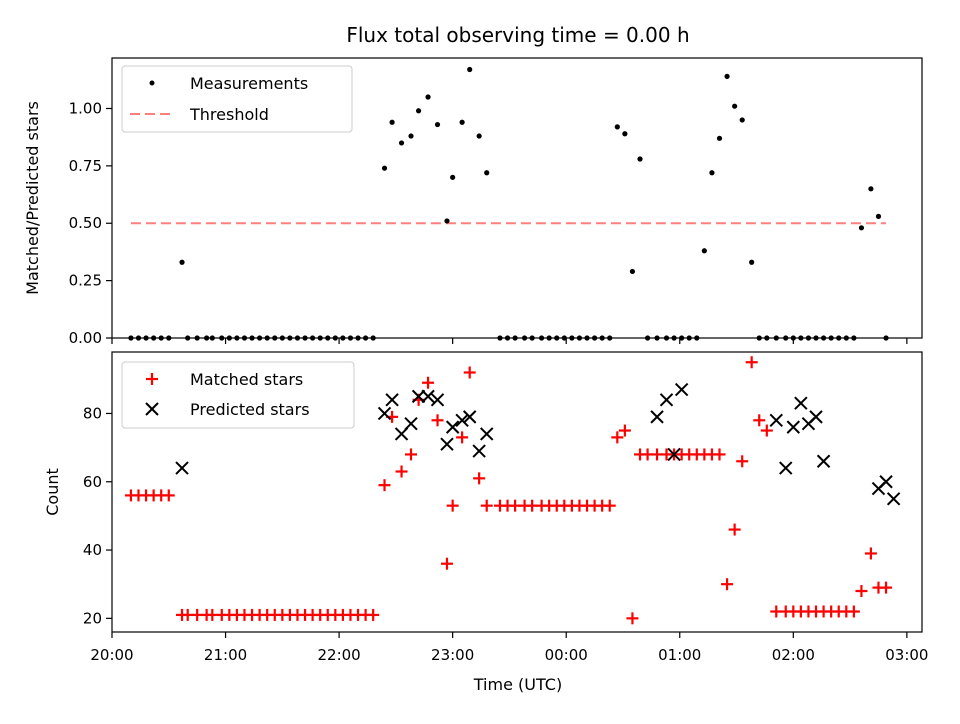  Describe the element at coordinates (32, 198) in the screenshot. I see `top-y-axis-label: Matched/Predicted stars` at that location.